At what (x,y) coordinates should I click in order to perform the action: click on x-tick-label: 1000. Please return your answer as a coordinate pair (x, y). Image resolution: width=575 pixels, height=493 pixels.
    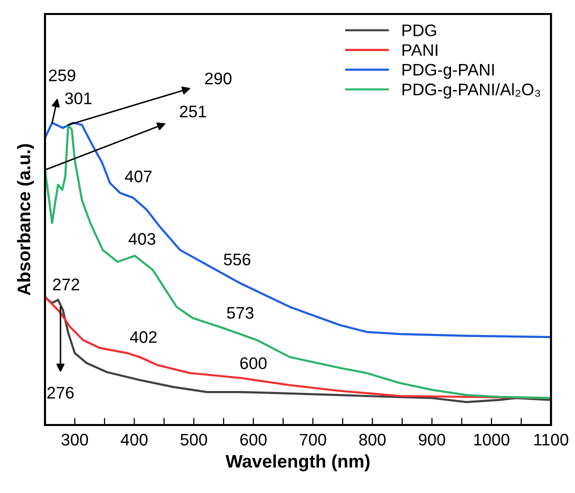
    Looking at the image, I should click on (492, 440).